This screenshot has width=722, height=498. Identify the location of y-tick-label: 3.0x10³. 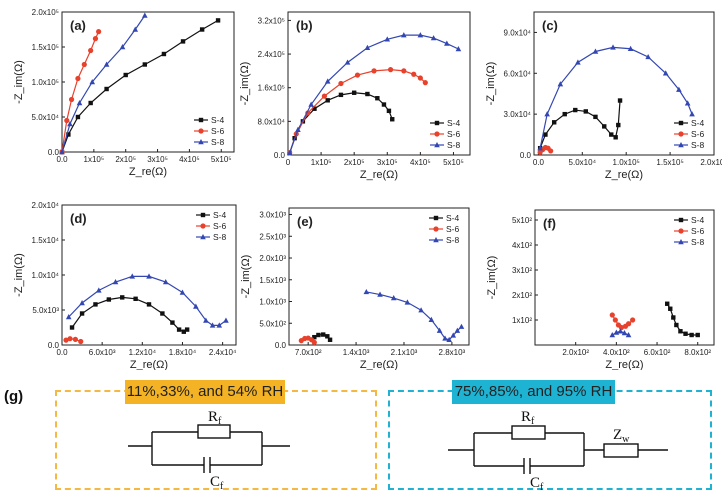
(272, 215).